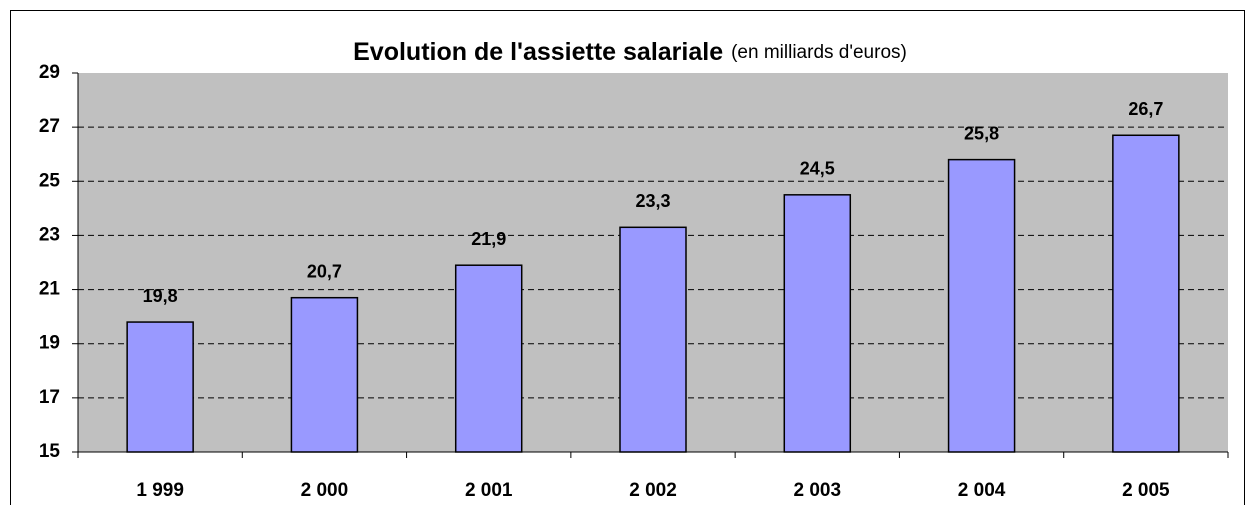  I want to click on y-tick-label: 17, so click(49, 397).